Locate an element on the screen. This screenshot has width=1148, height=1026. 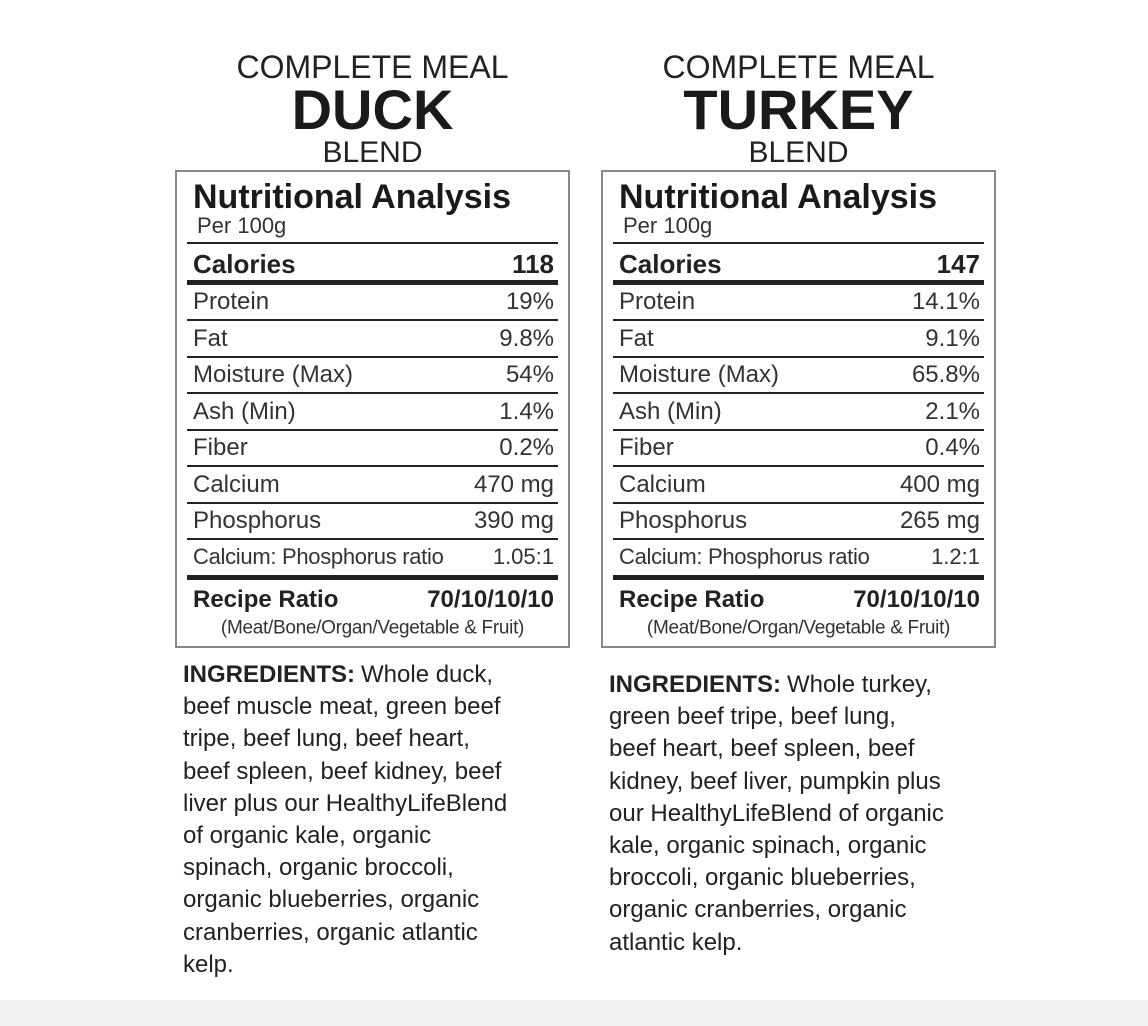
row-value: 1.4% is located at coordinates (526, 411).